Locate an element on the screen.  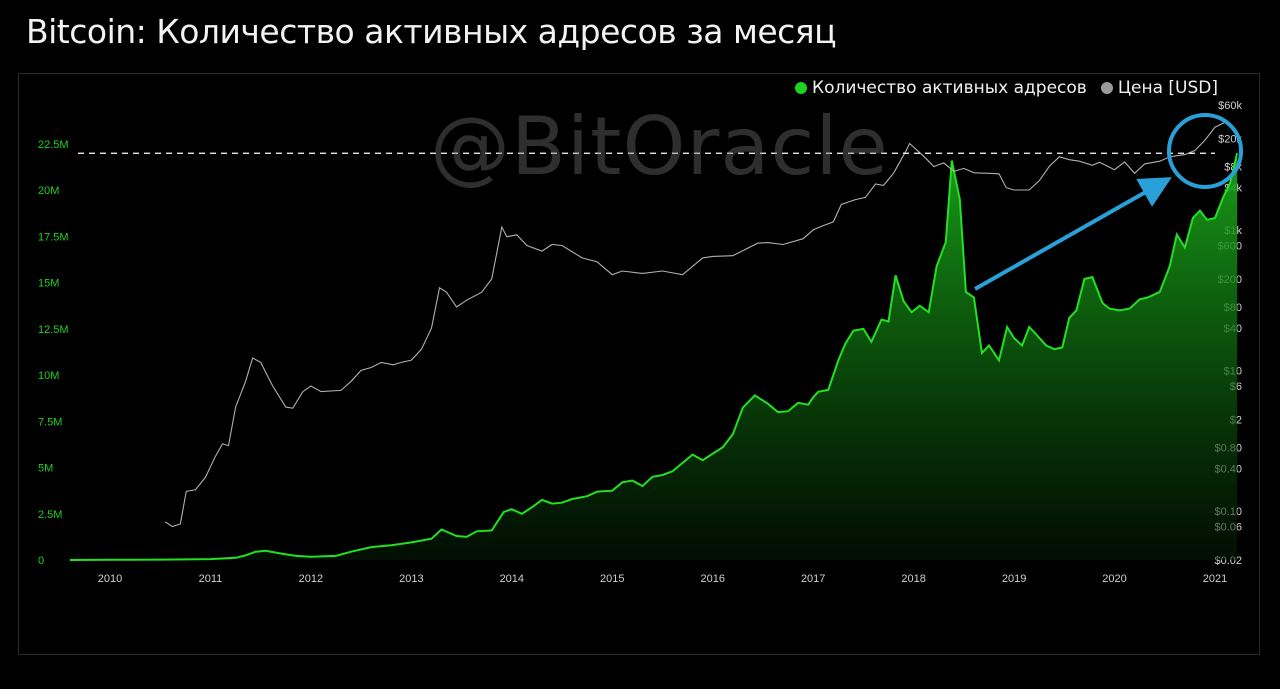
x-tick-label: 2015 is located at coordinates (612, 579).